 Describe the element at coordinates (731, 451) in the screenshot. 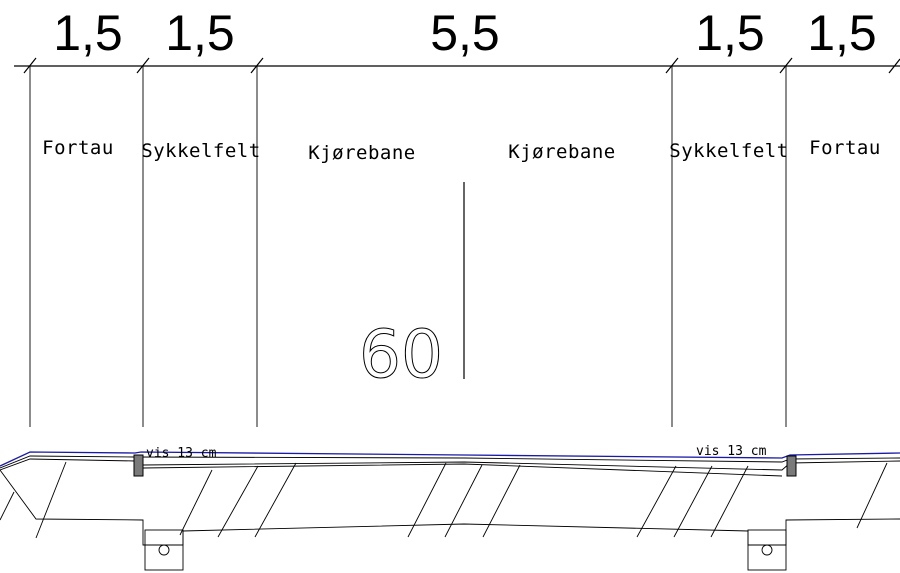

I see `right-curb-note: vis 13 cm` at that location.